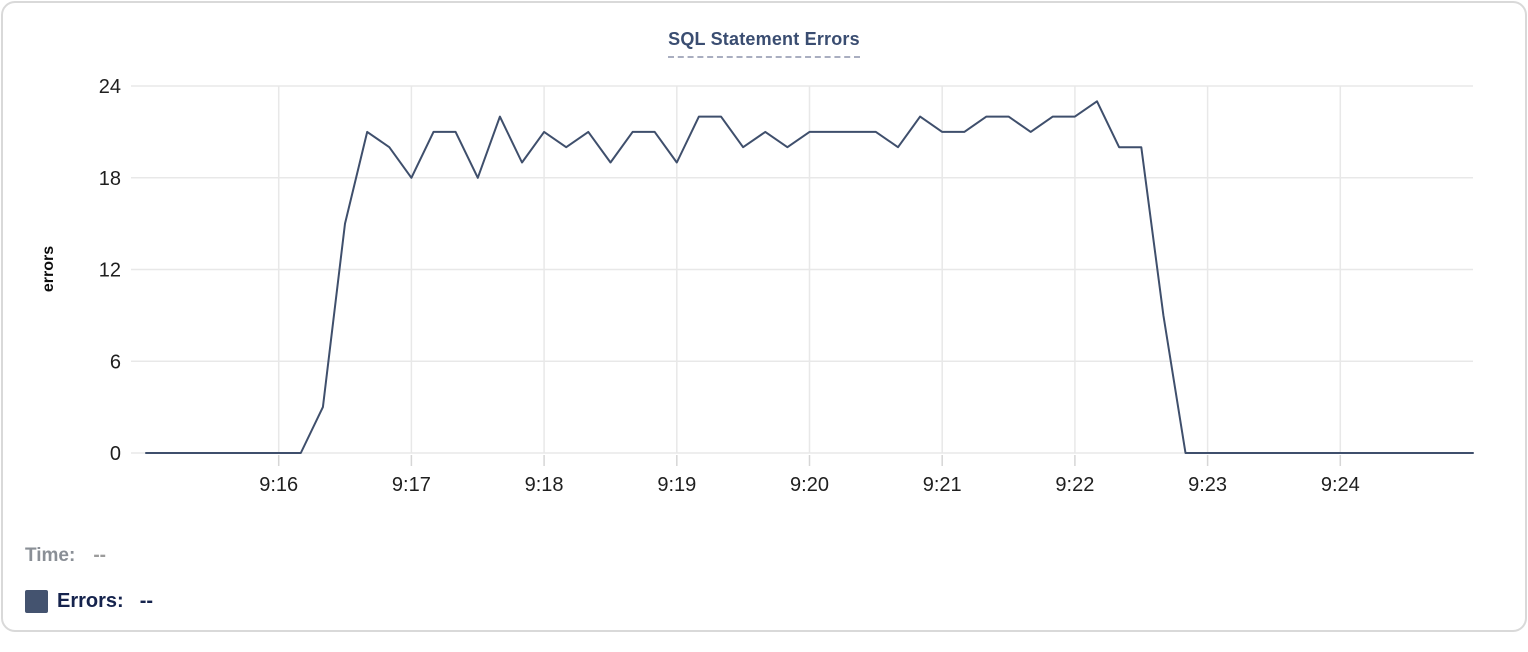  I want to click on x-tick-label: 9:20, so click(809, 485).